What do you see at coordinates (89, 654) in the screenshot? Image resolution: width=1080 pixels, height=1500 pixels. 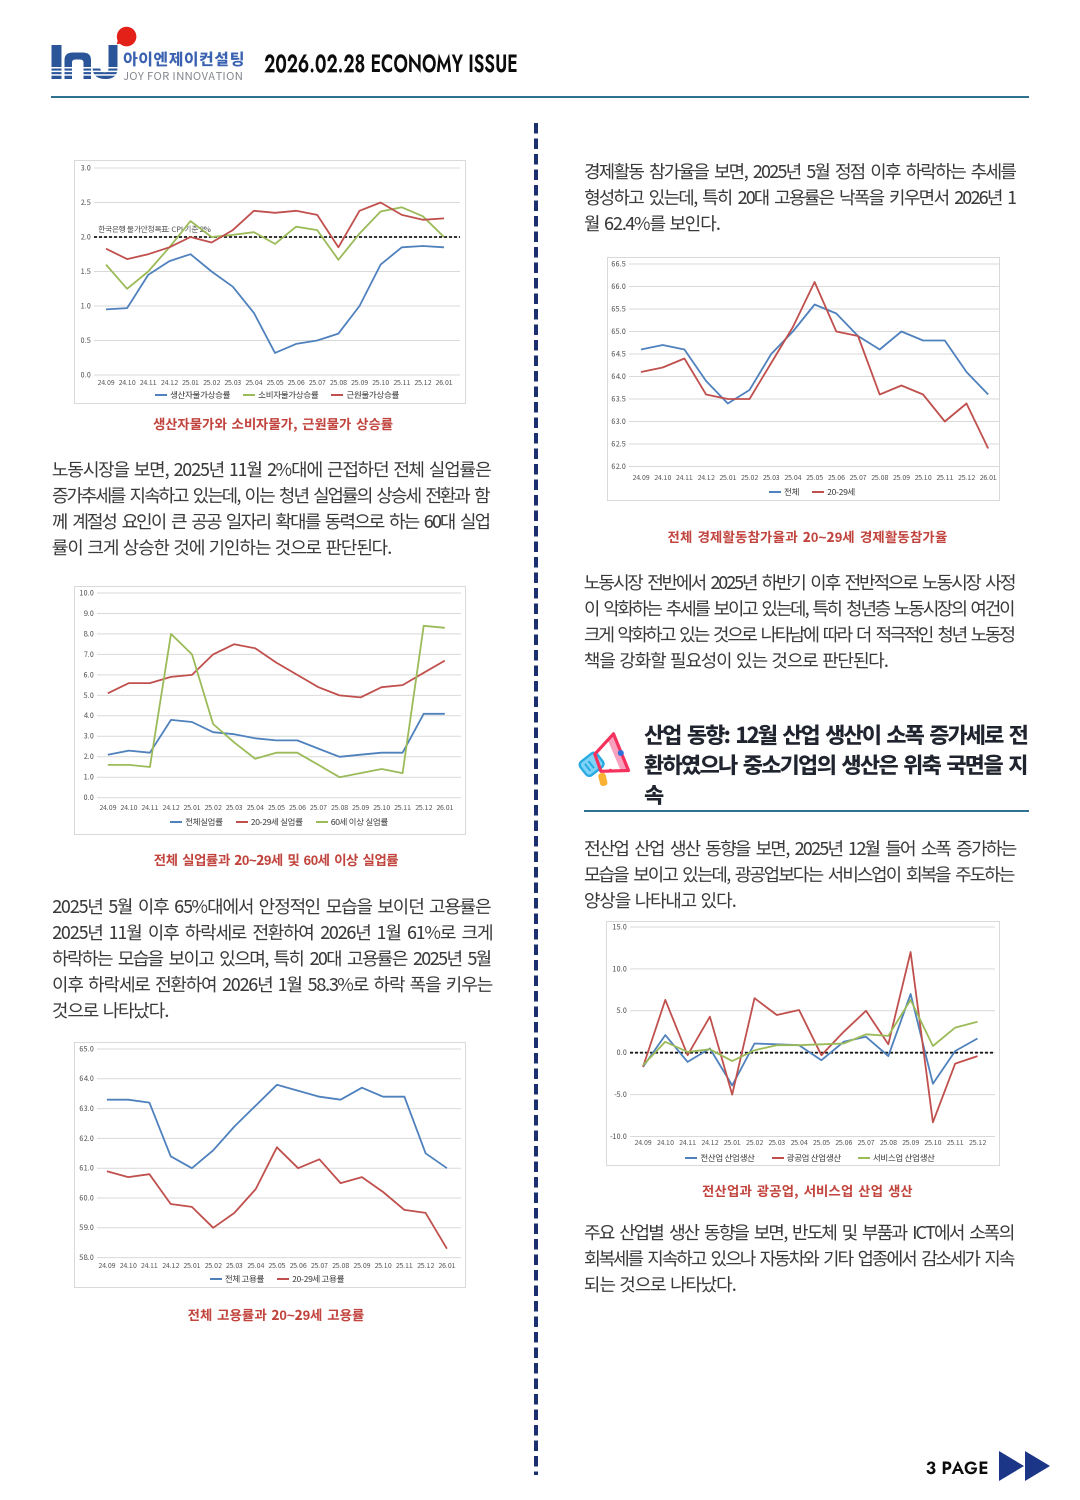 I see `svg-text: 7.0` at bounding box center [89, 654].